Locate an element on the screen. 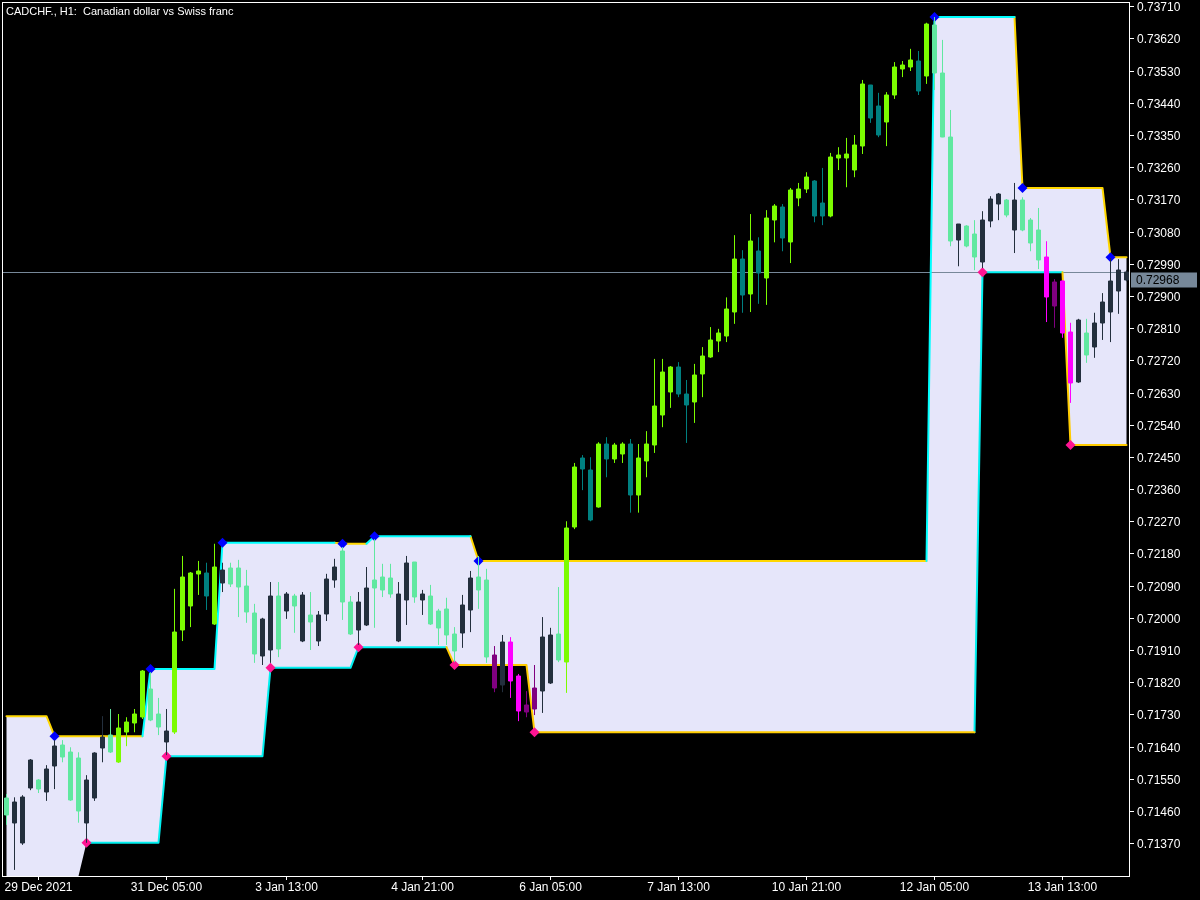 Image resolution: width=1200 pixels, height=900 pixels. y-tick-label: 0.71550 is located at coordinates (1159, 779).